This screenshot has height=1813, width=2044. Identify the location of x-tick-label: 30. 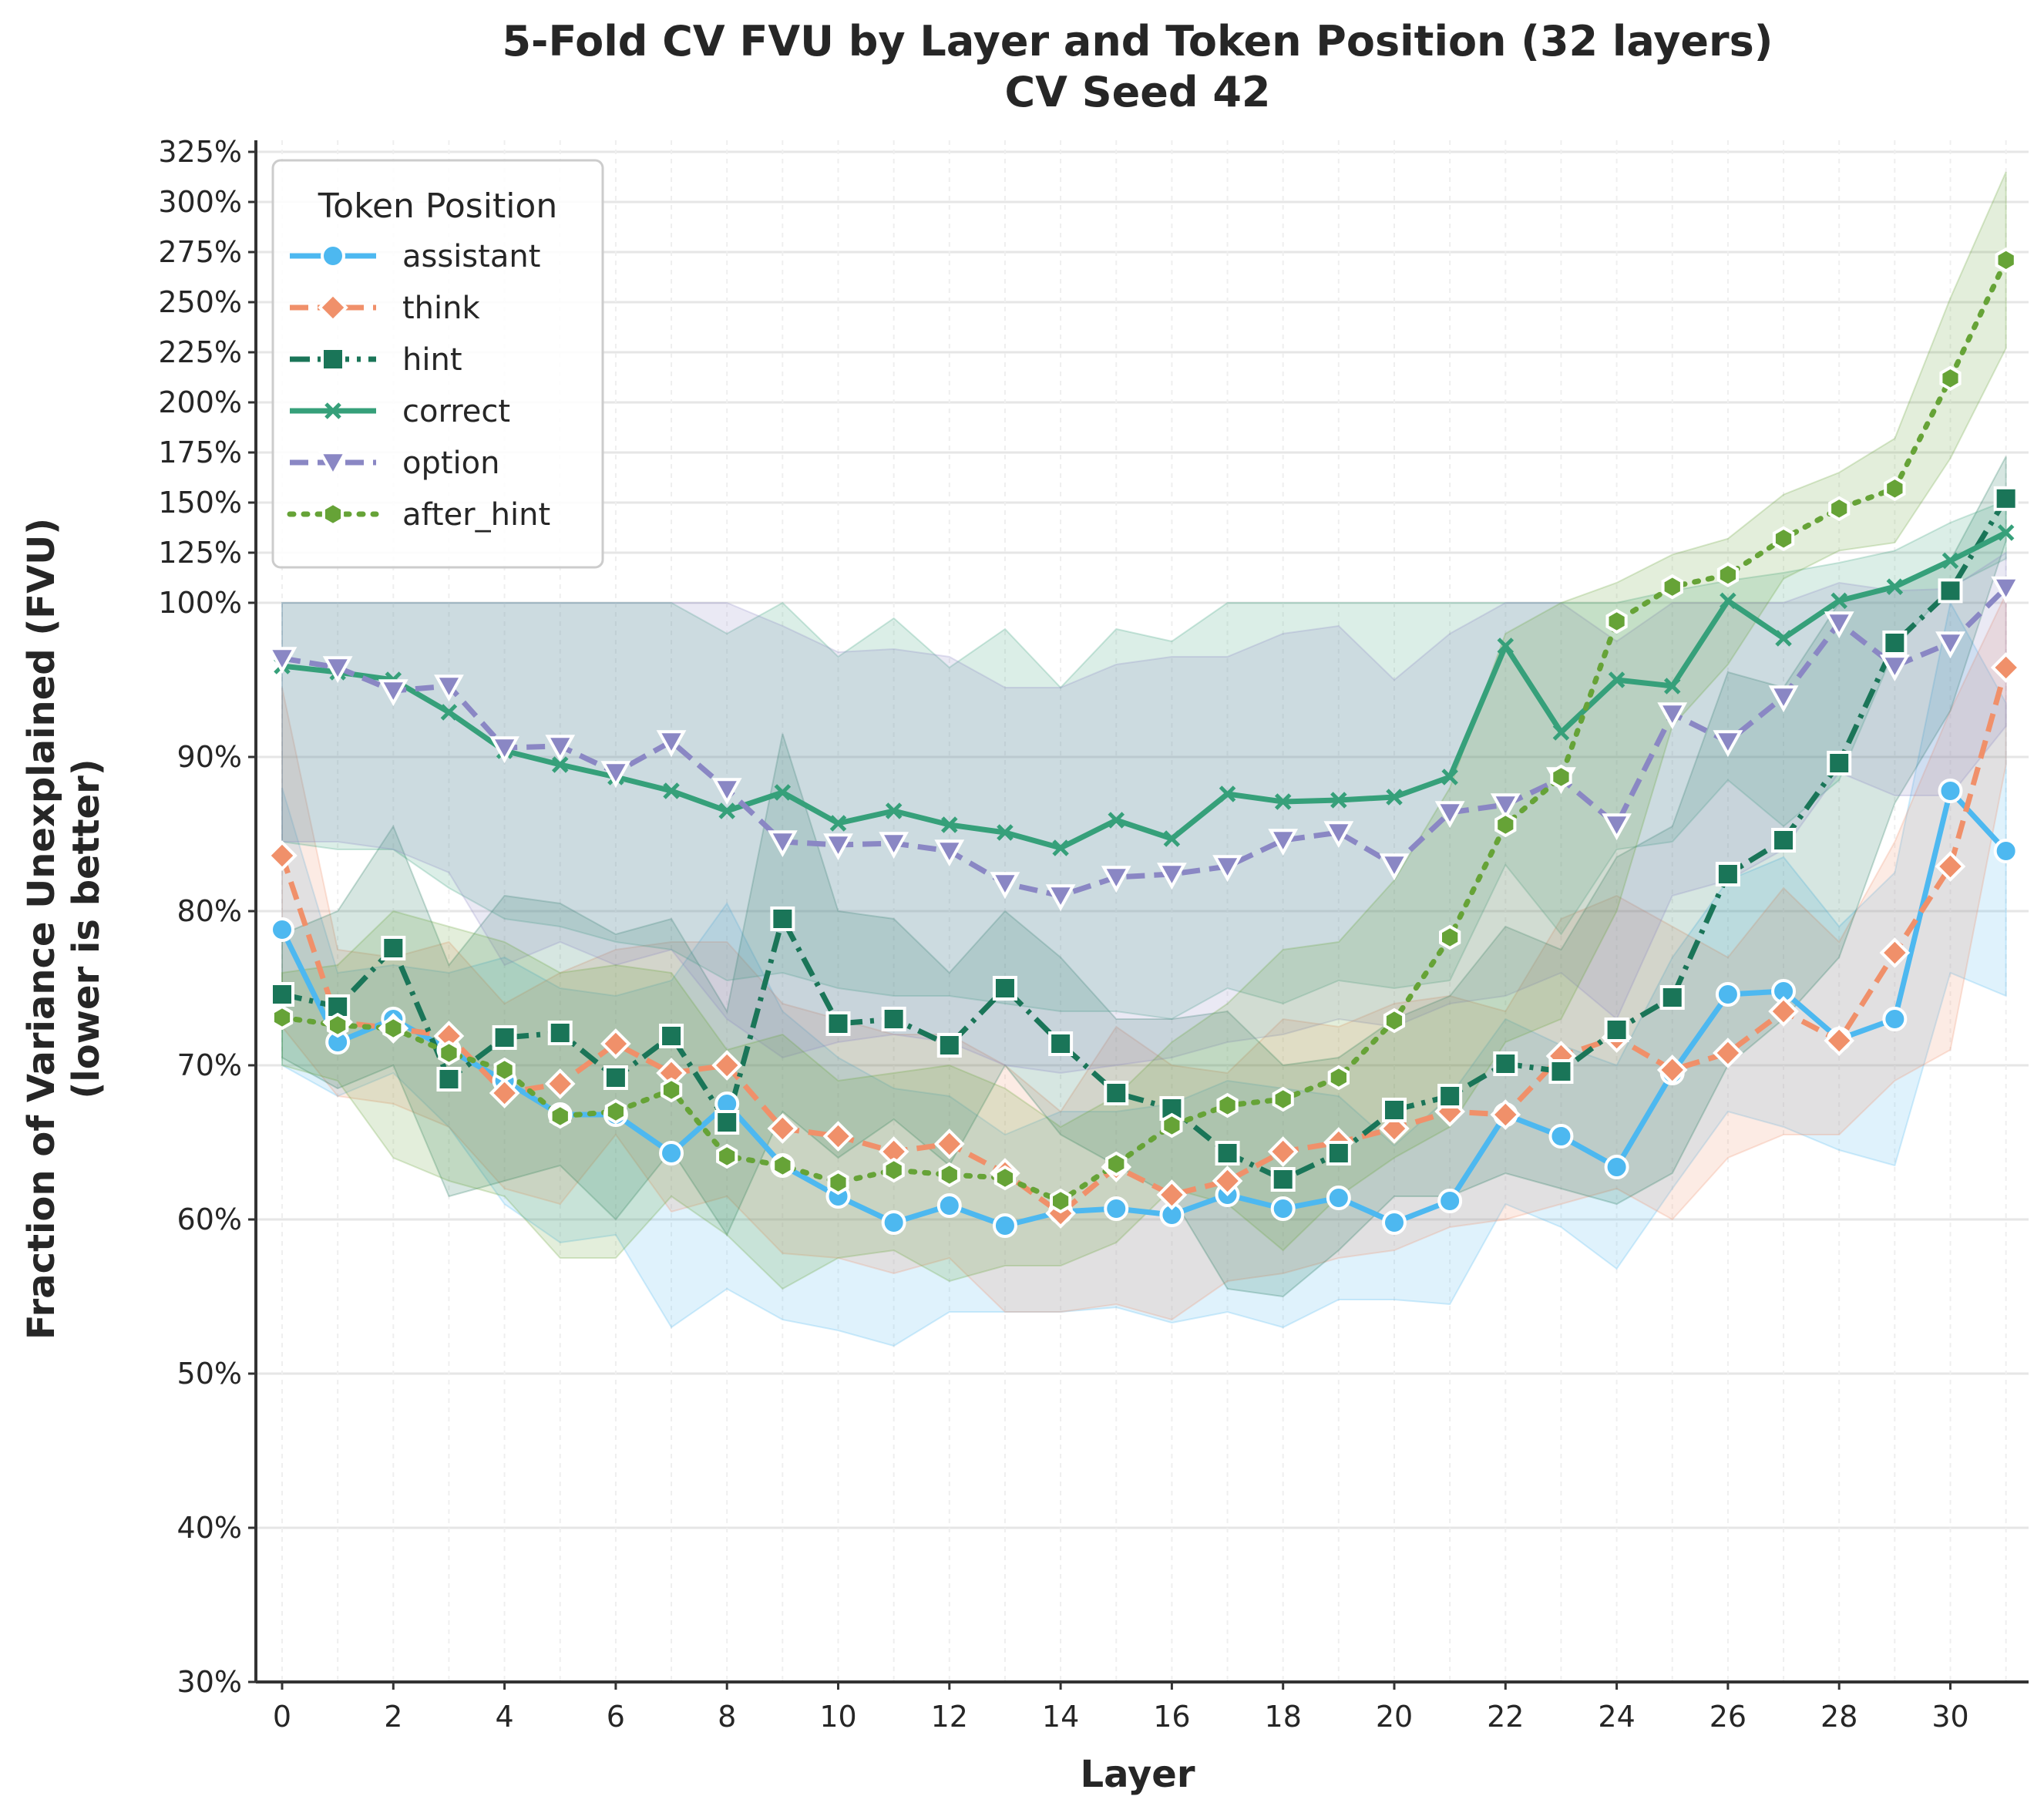
(1949, 1717).